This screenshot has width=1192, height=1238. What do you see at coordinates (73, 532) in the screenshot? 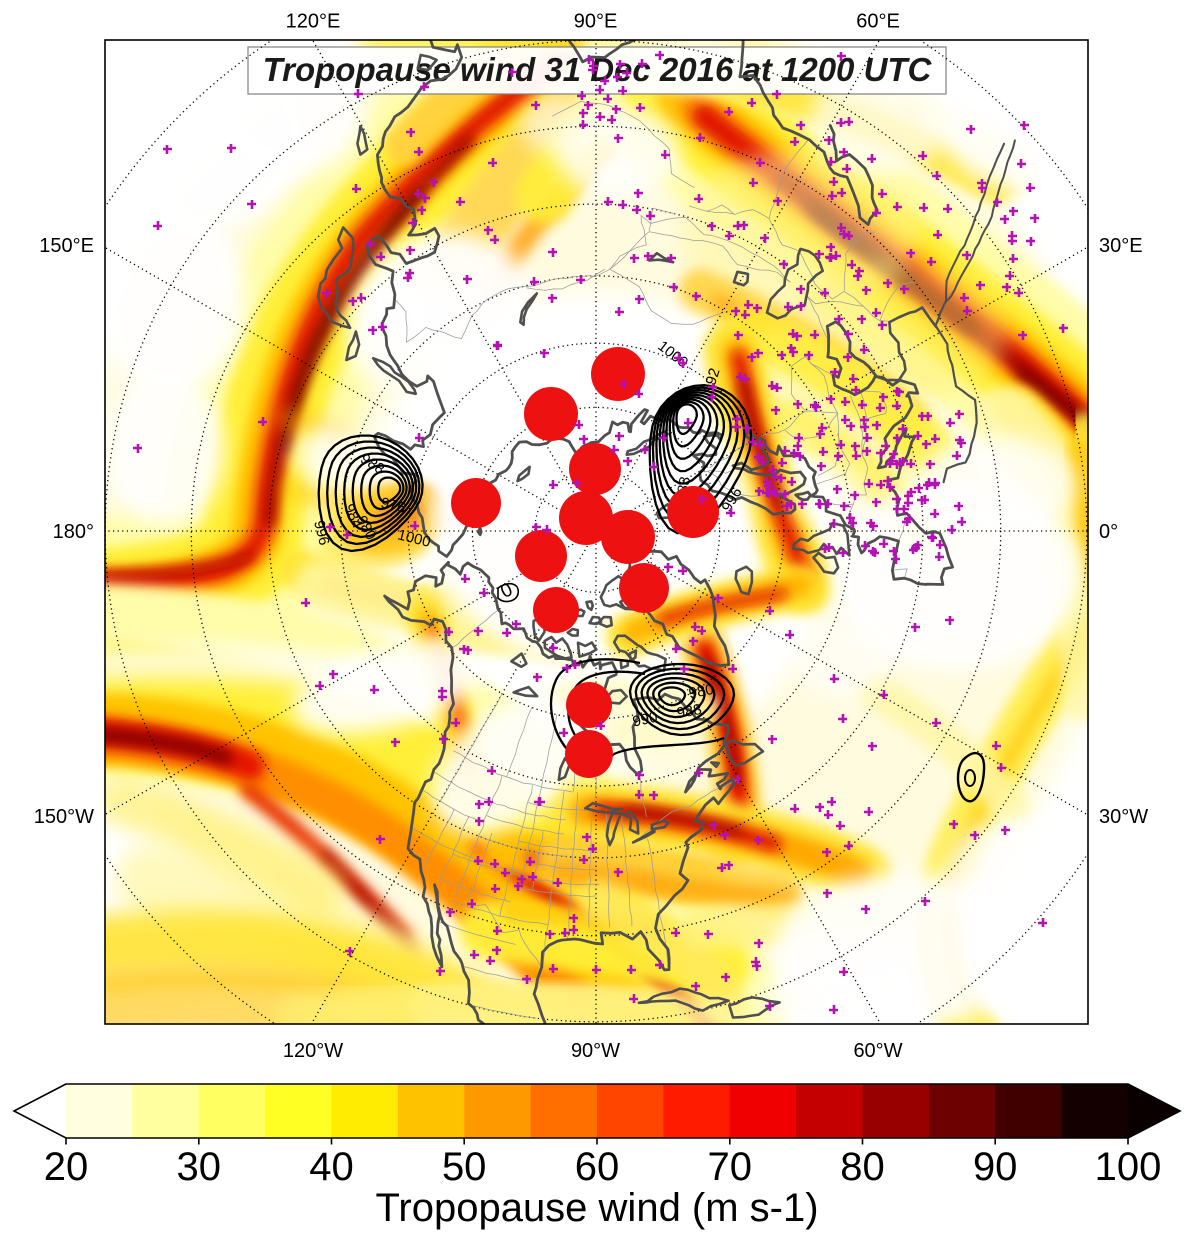
I see `svg-text: 180°` at bounding box center [73, 532].